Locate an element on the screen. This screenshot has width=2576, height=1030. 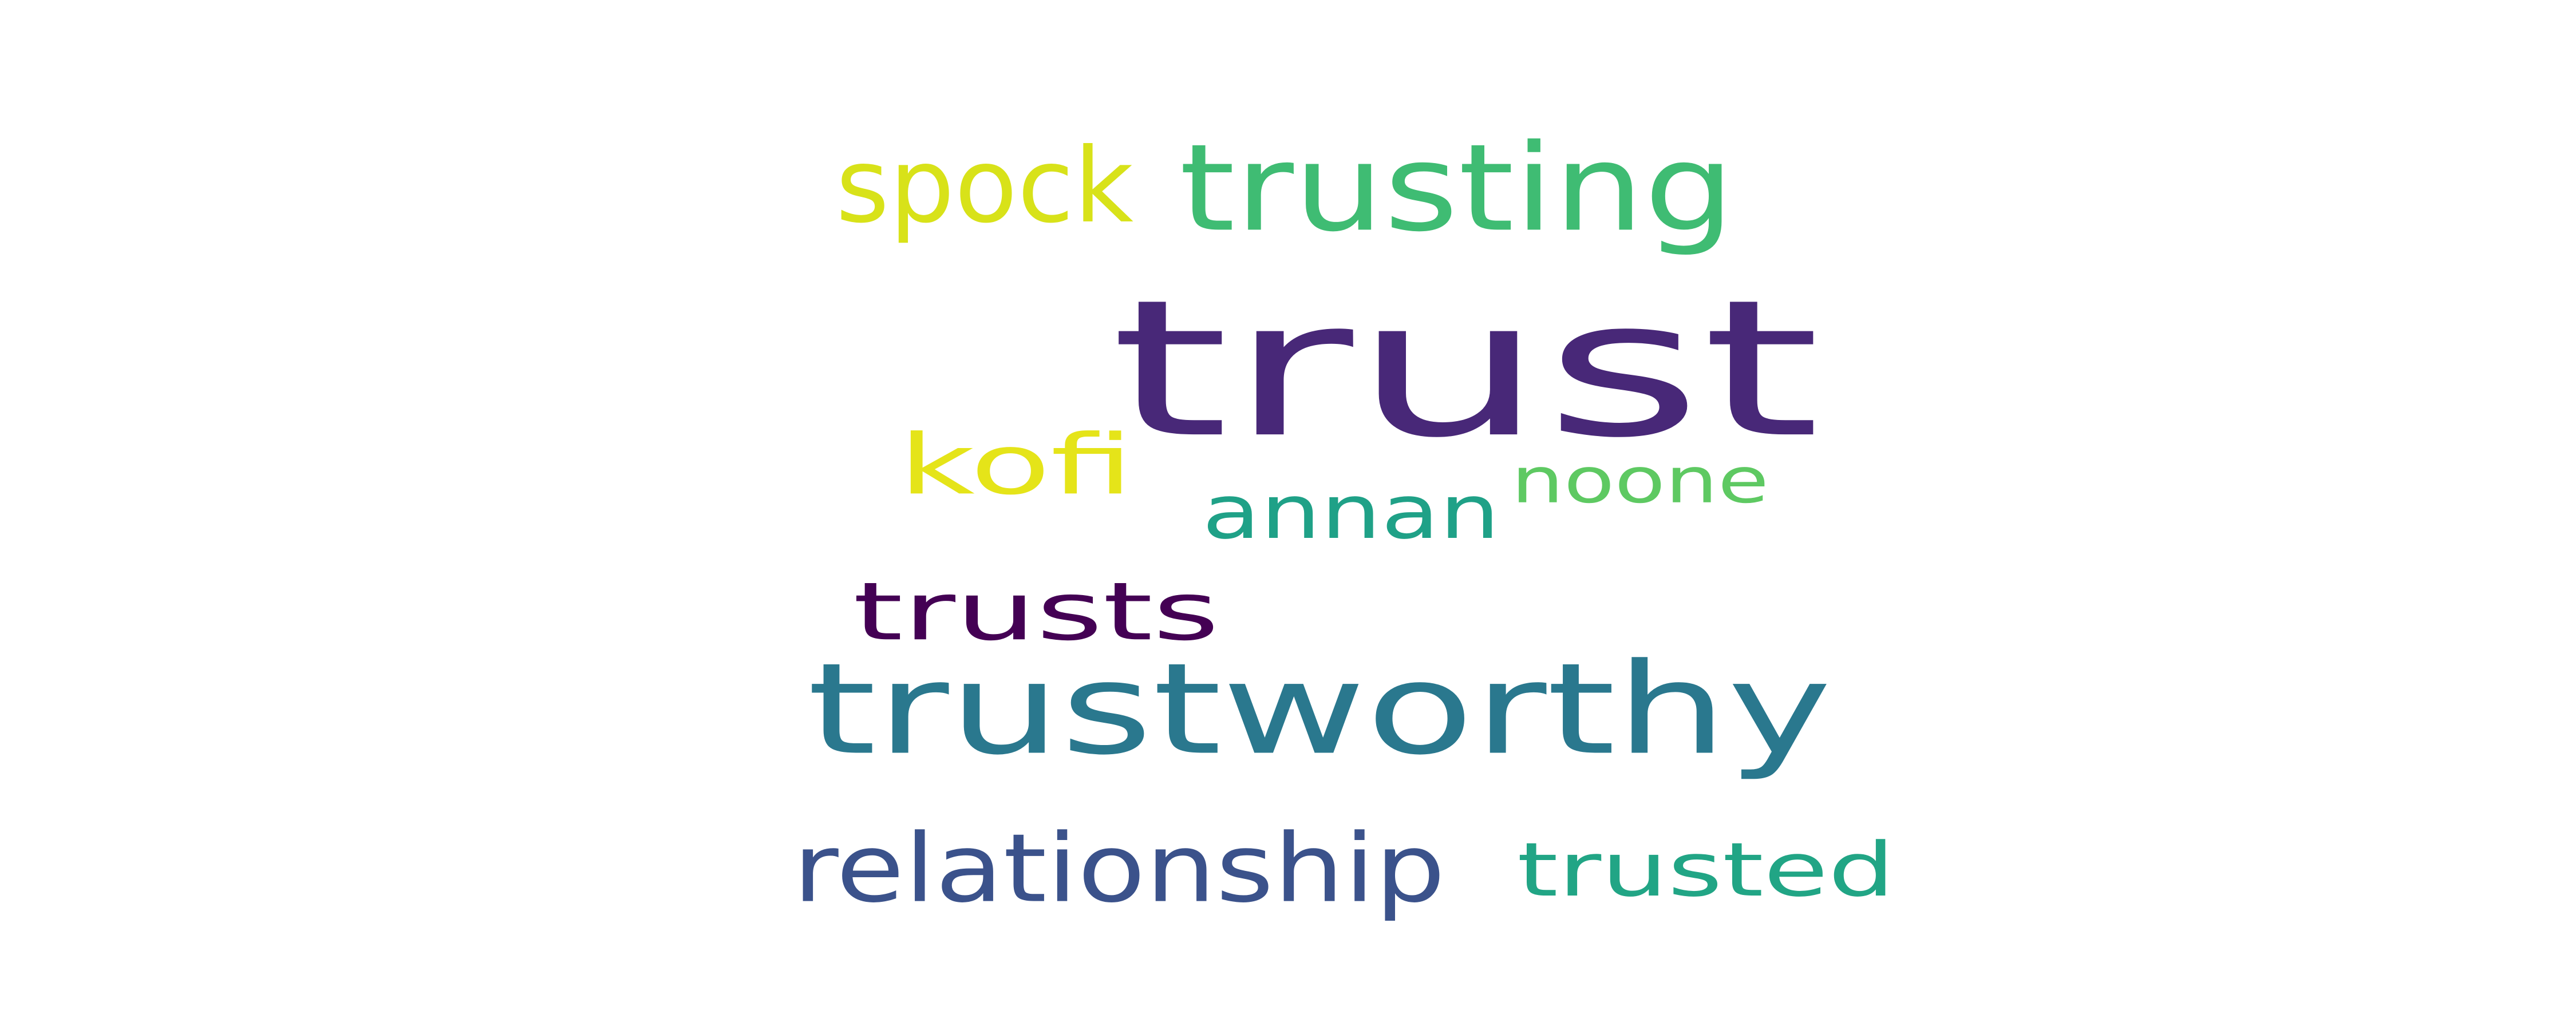
word-noone: noone is located at coordinates (1640, 480).